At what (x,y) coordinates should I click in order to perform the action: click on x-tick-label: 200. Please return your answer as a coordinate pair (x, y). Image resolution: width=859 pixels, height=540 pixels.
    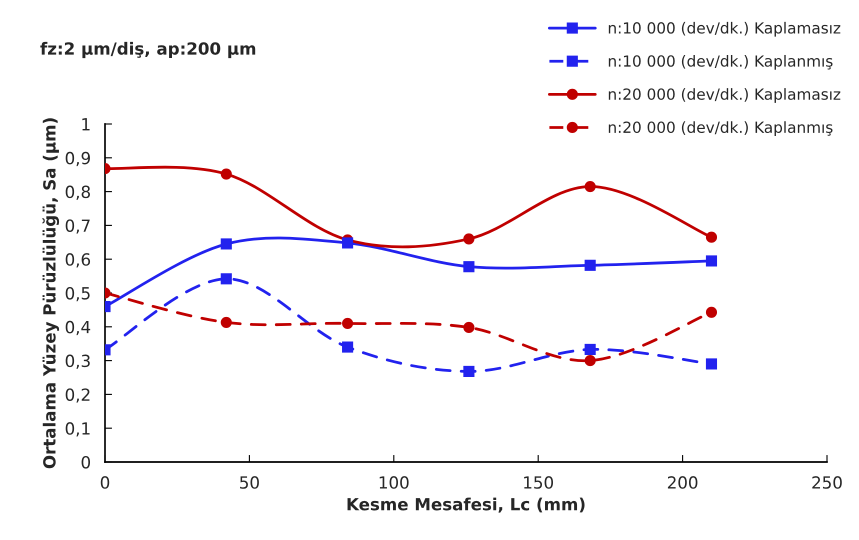
    Looking at the image, I should click on (683, 482).